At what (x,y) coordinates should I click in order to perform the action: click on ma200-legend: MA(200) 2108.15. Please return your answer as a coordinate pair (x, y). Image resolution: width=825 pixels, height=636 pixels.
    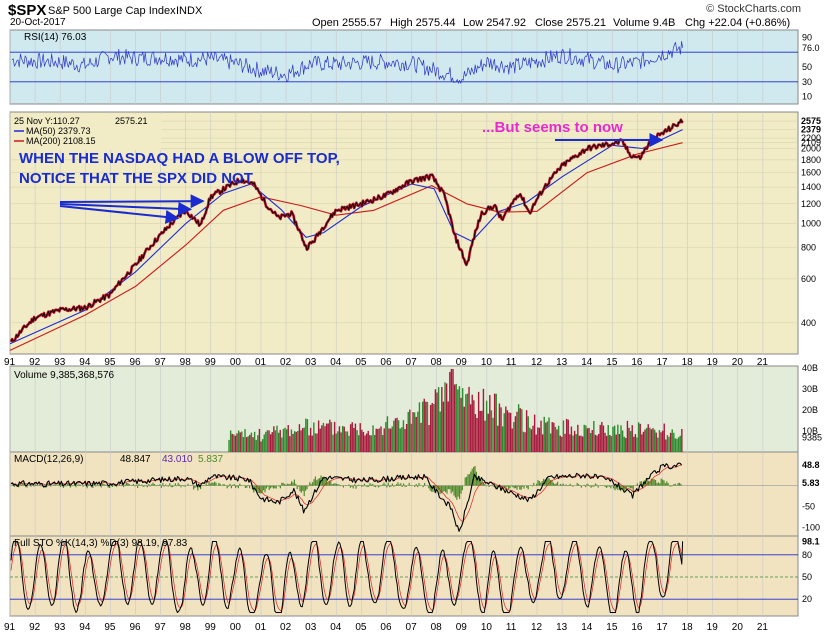
    Looking at the image, I should click on (61, 141).